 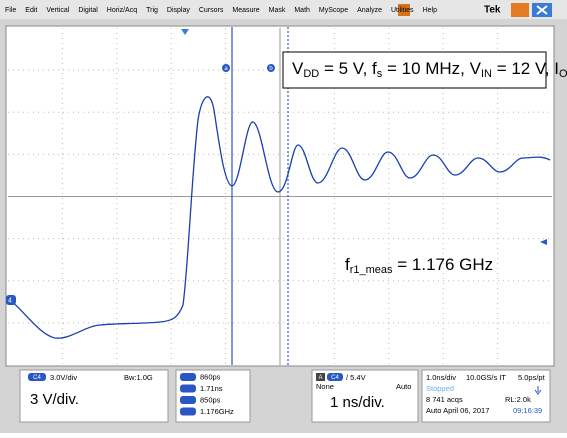 What do you see at coordinates (311, 74) in the screenshot?
I see `subscript: DD` at bounding box center [311, 74].